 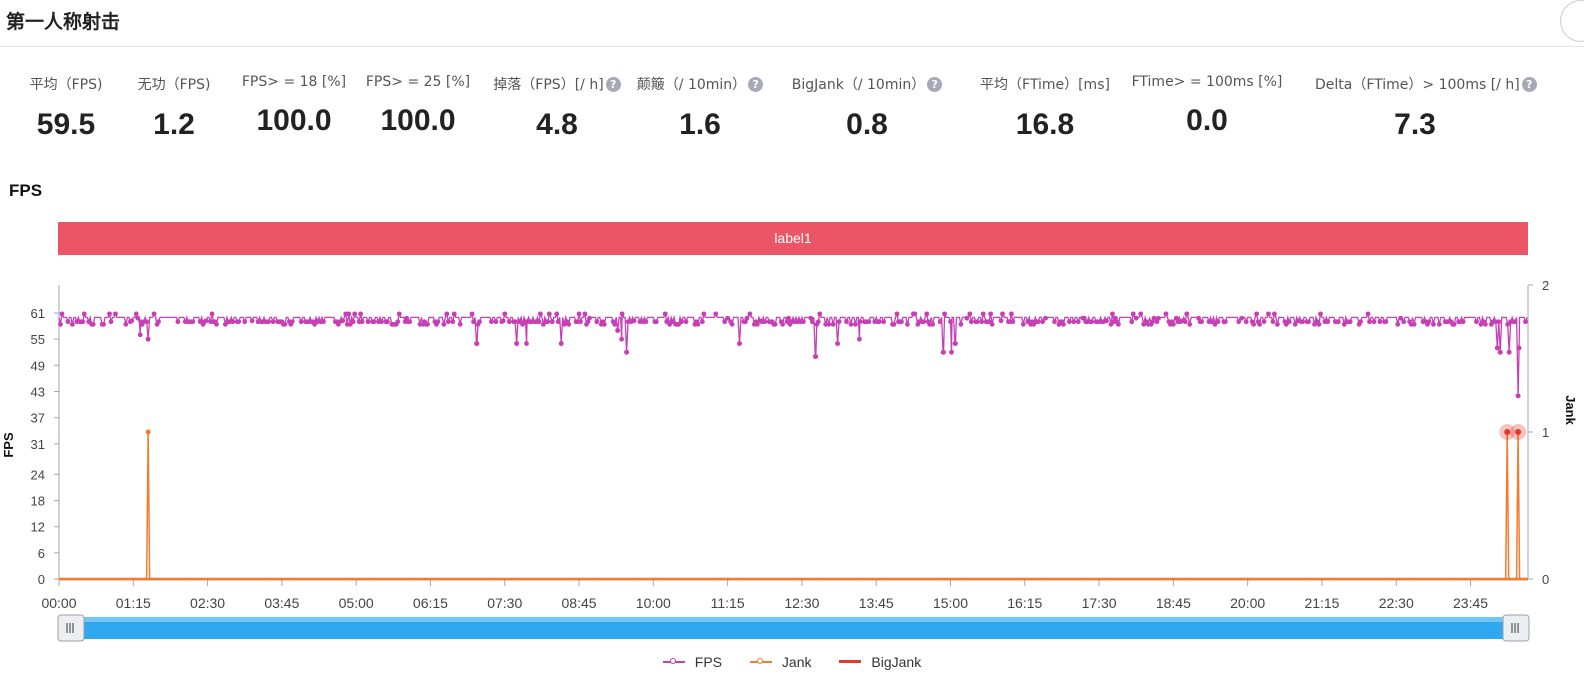 What do you see at coordinates (692, 662) in the screenshot?
I see `legend-fps: FPS` at bounding box center [692, 662].